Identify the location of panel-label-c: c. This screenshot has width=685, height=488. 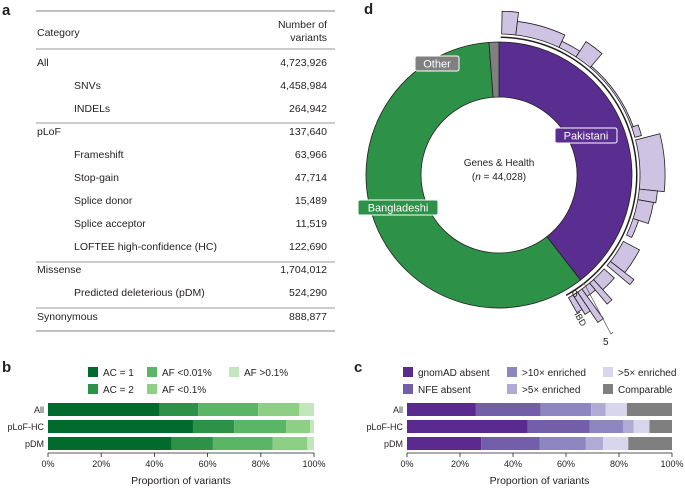
(358, 367).